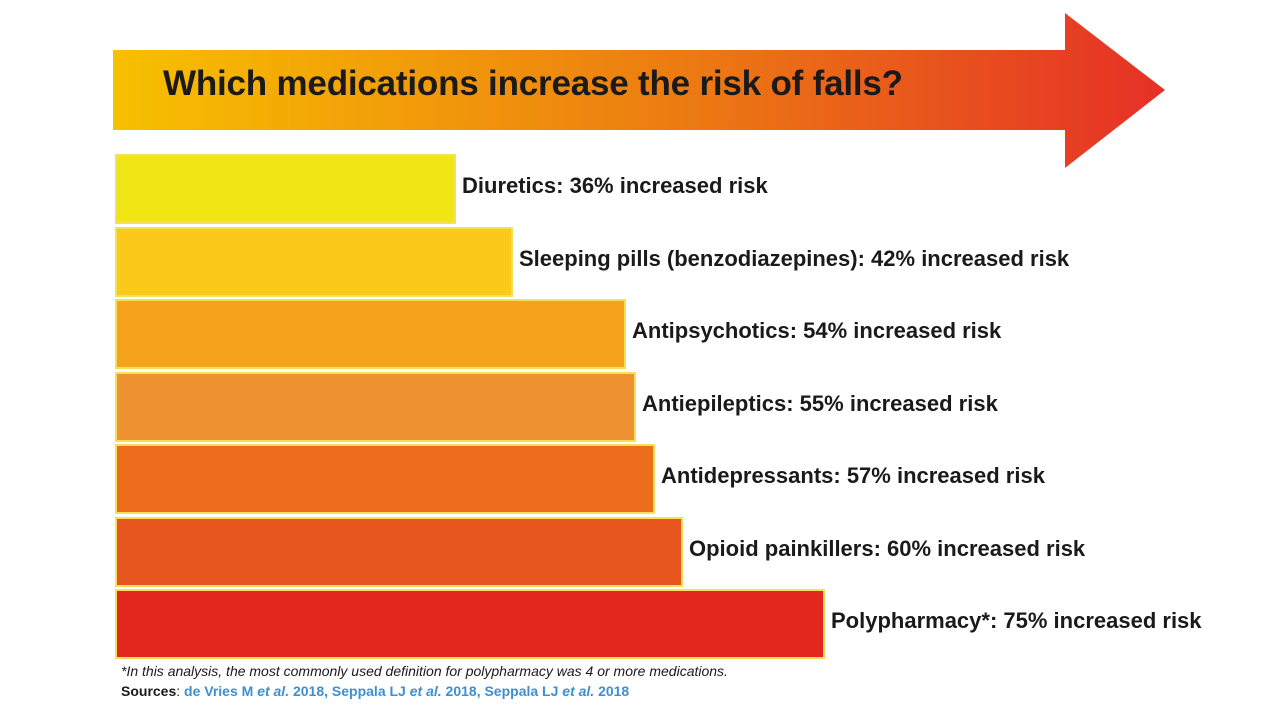 The image size is (1280, 720). I want to click on bar-label: Antipsychotics: 54% increased risk, so click(817, 330).